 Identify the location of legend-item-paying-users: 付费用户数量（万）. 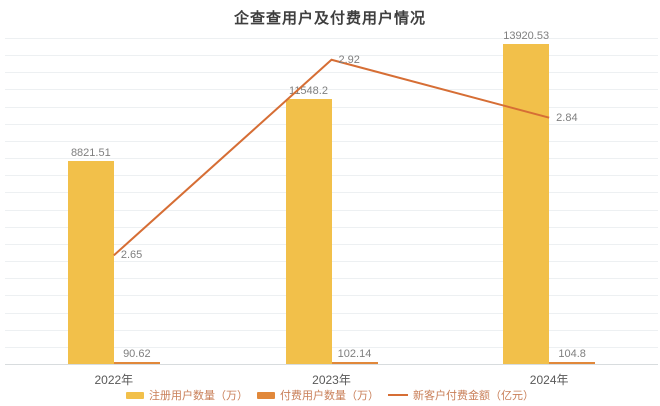
(318, 395).